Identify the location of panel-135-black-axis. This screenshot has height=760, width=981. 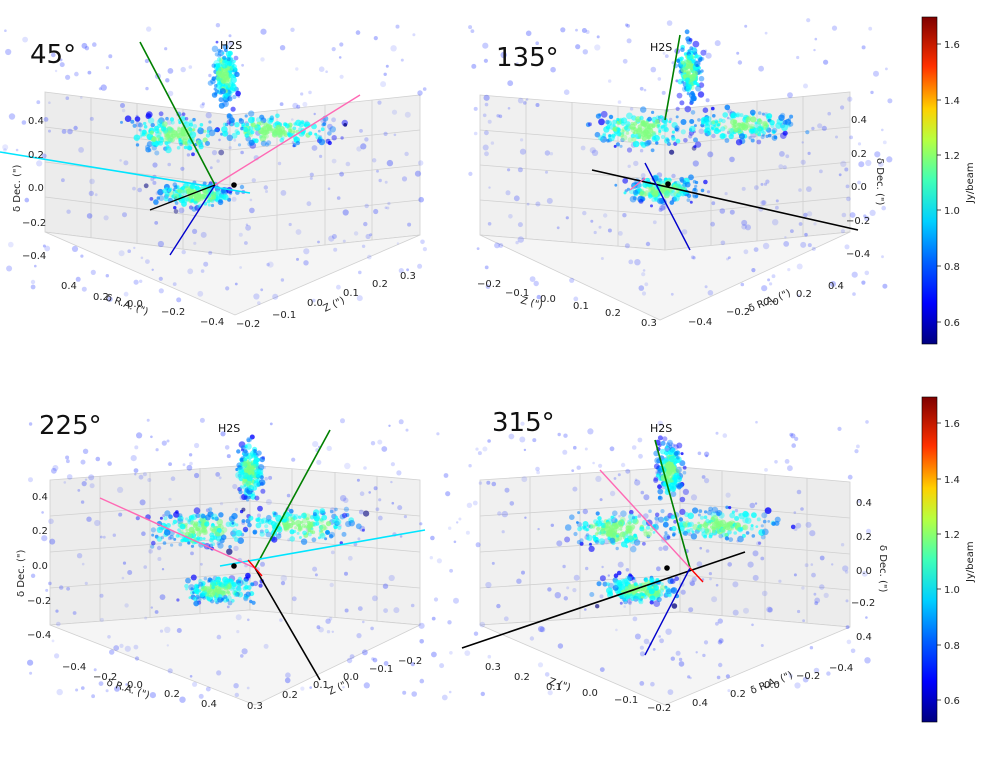
(725, 200).